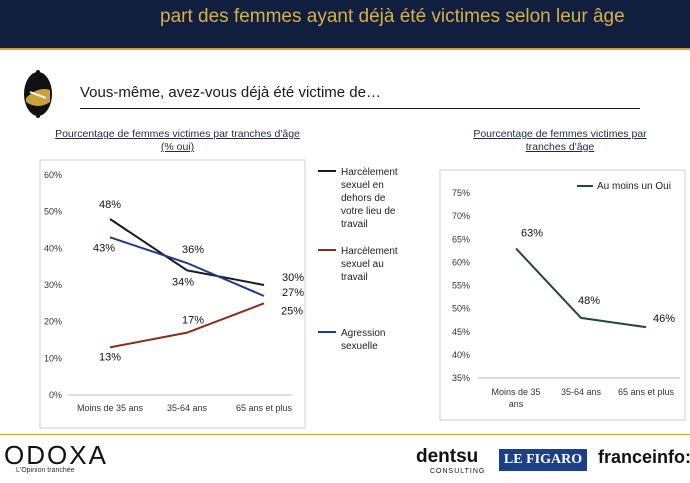 The image size is (690, 483). What do you see at coordinates (644, 457) in the screenshot?
I see `franceinfo-logo: franceinfo:` at bounding box center [644, 457].